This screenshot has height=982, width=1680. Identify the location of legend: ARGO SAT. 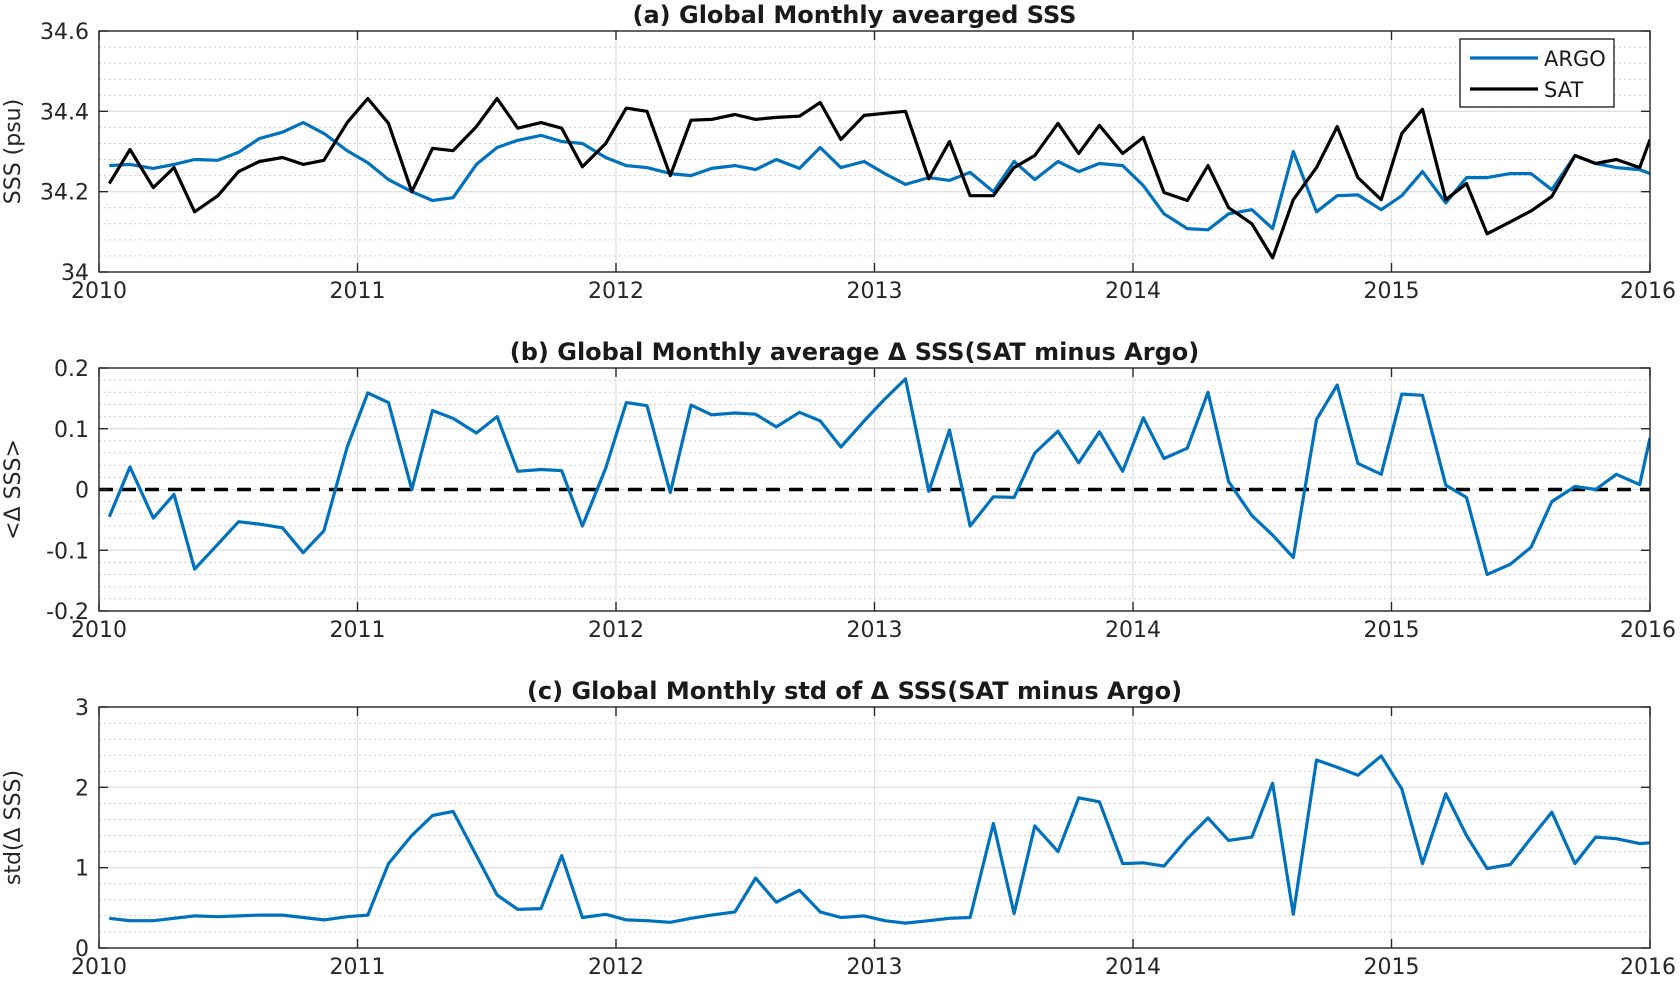
(1537, 73).